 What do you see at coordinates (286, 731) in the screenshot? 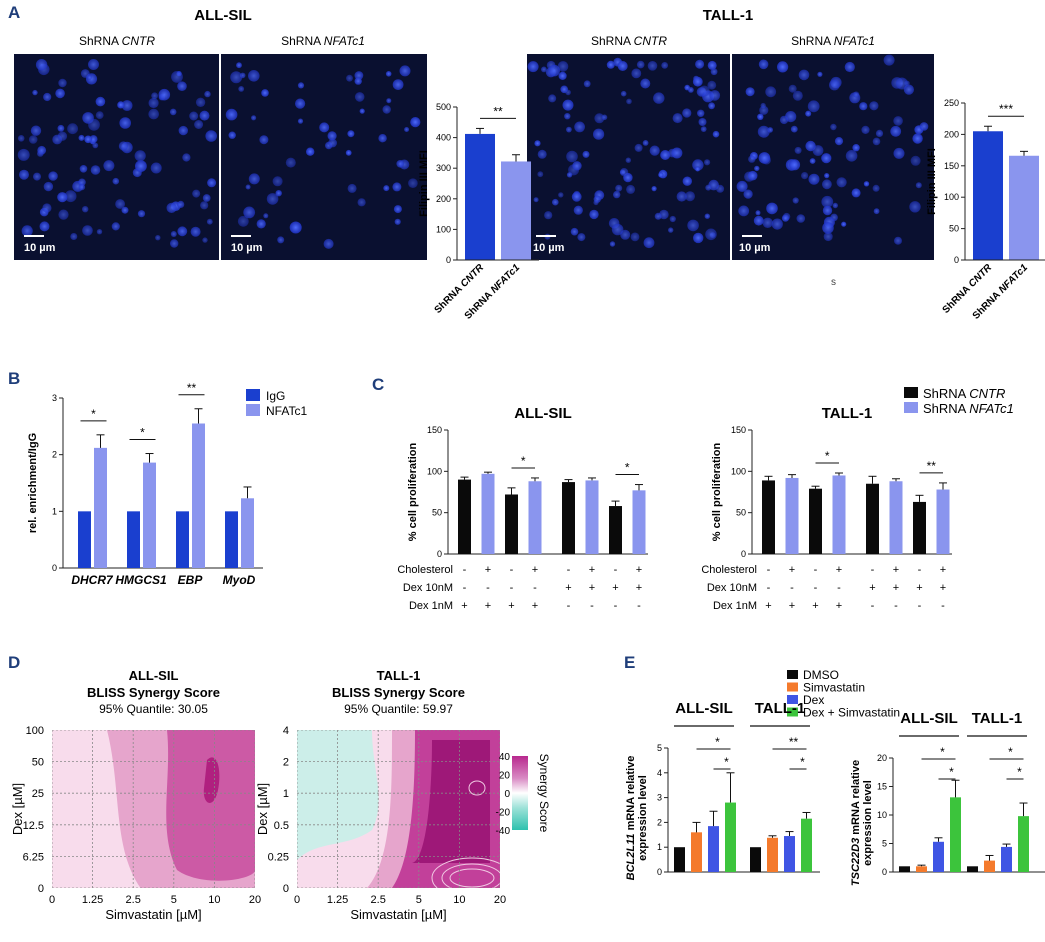
I see `y-tick-label: 4` at bounding box center [286, 731].